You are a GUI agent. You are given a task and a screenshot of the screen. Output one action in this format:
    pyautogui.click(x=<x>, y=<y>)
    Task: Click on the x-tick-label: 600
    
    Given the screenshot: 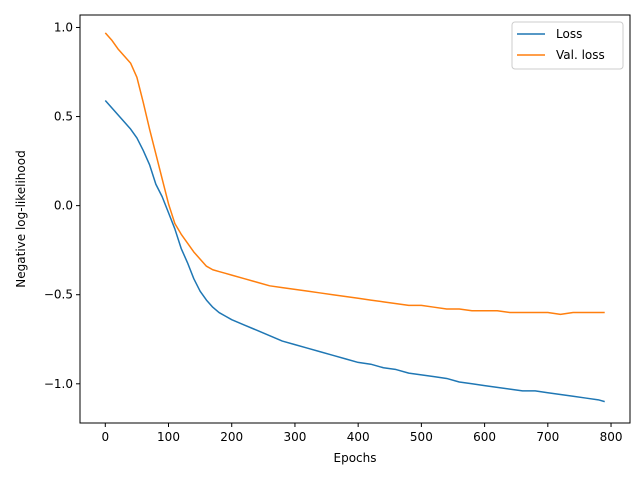 What is the action you would take?
    pyautogui.click(x=484, y=437)
    